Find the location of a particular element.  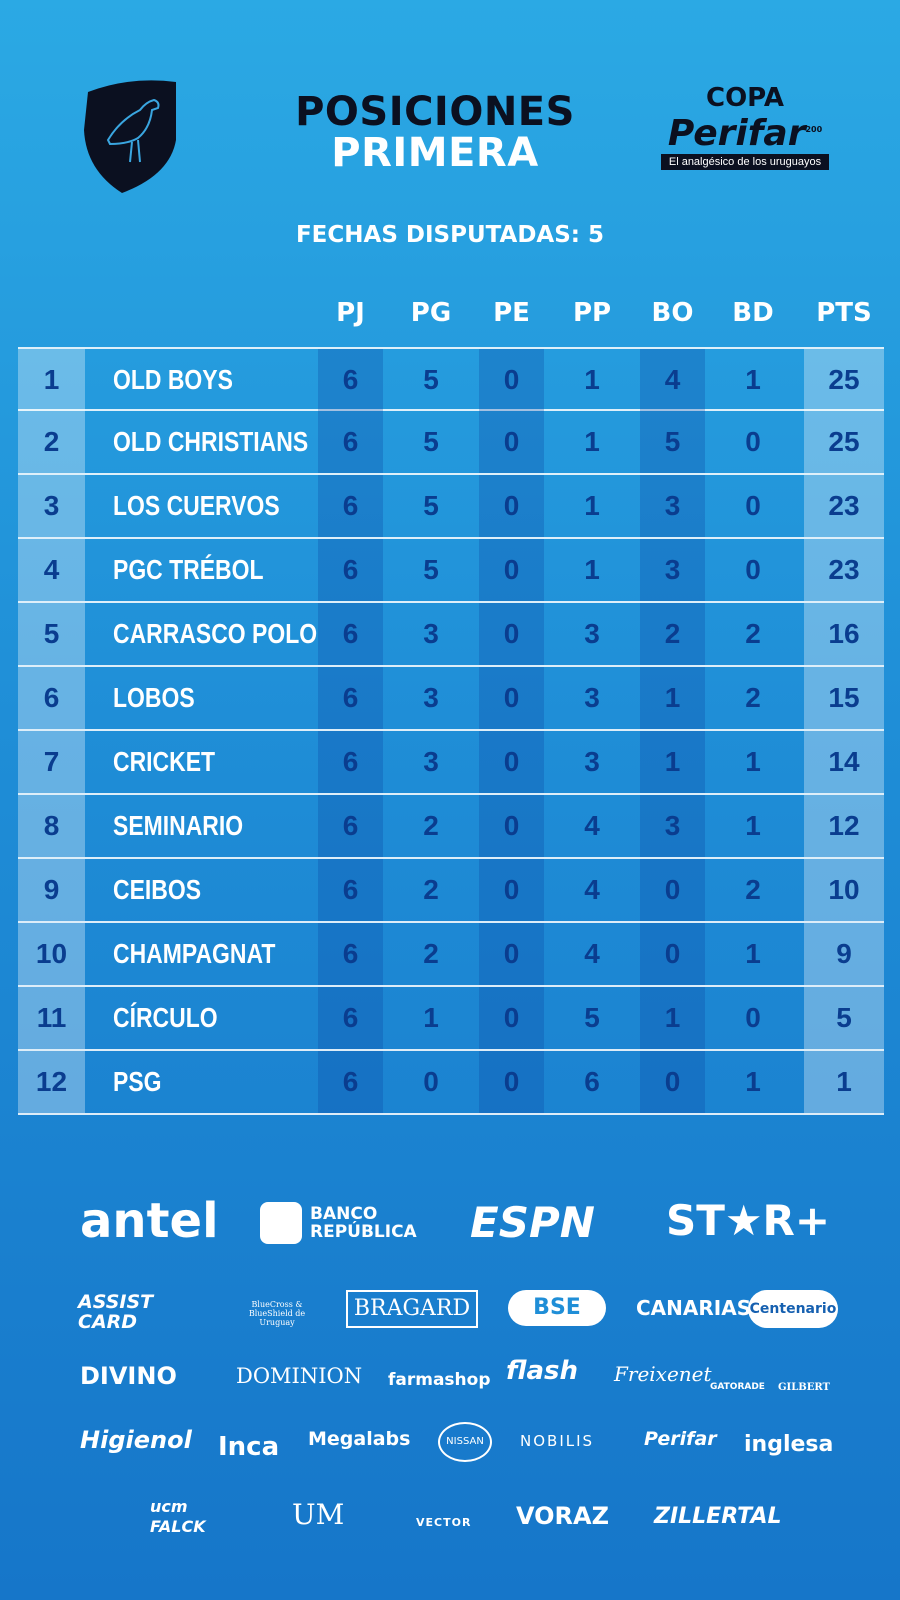

sponsor-vector: VECTOR is located at coordinates (444, 1522).